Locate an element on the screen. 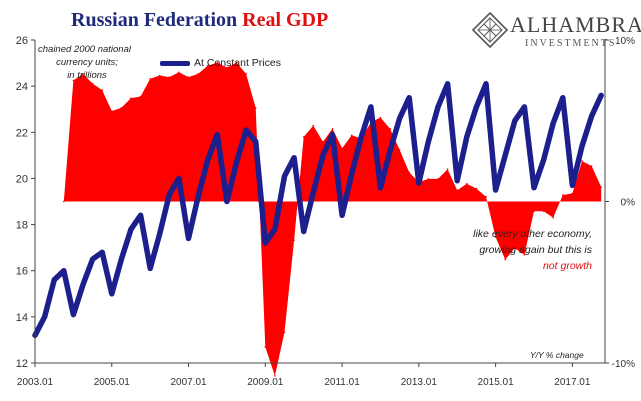  right-tick-label: 10% is located at coordinates (625, 41).